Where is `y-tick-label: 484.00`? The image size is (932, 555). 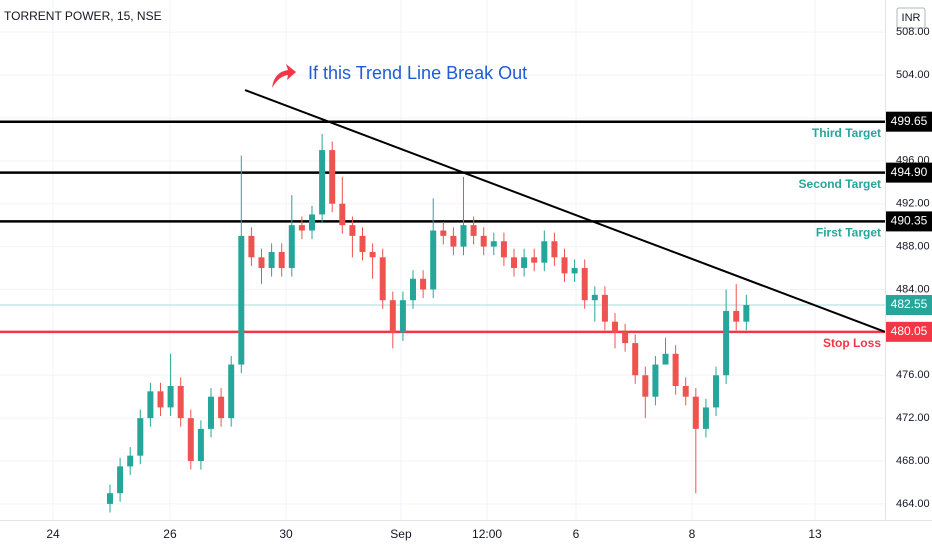 y-tick-label: 484.00 is located at coordinates (913, 289).